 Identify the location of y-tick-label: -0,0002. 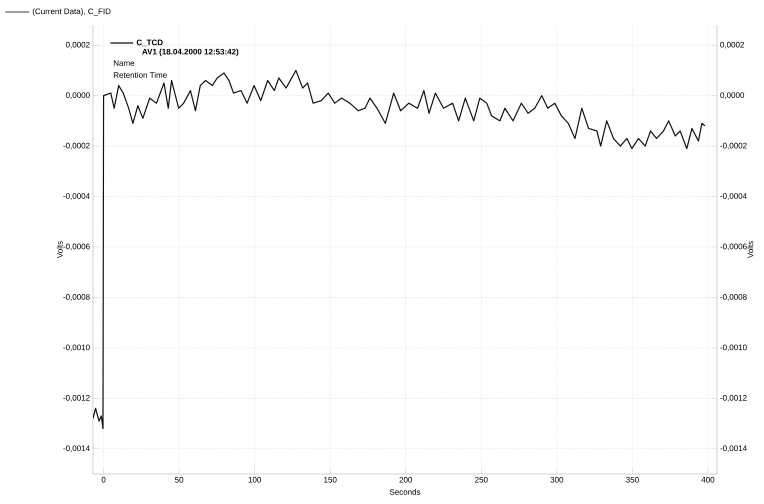
(76, 146).